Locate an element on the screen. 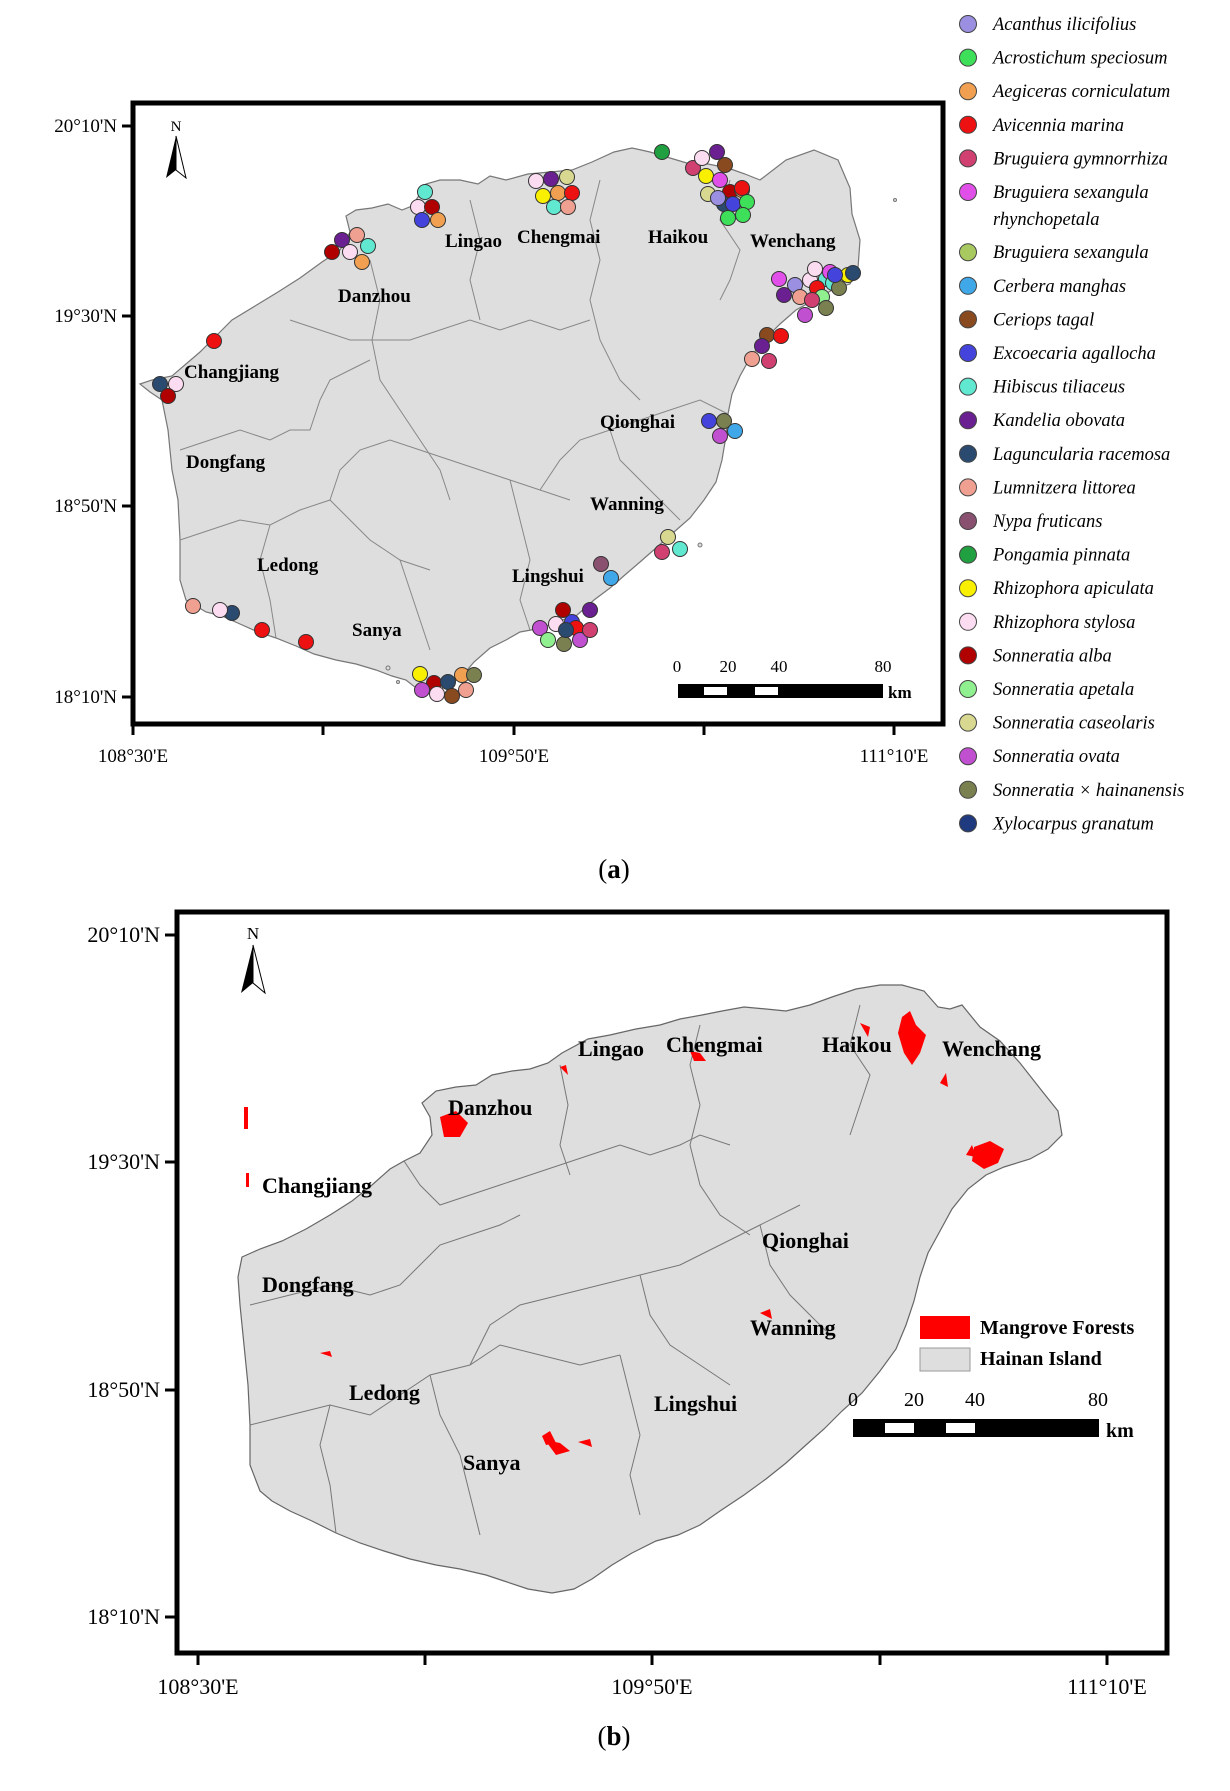  label-danzhou-b: Danzhou is located at coordinates (490, 1107).